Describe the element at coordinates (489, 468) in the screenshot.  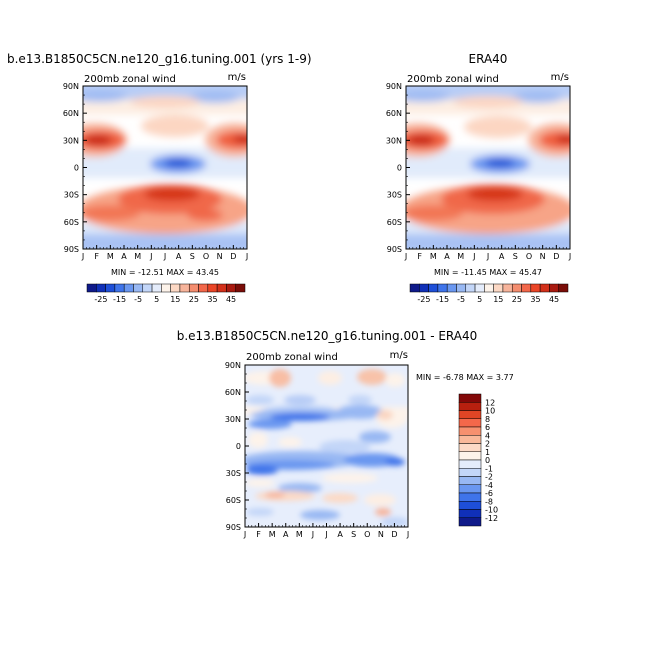
I see `colorbar-label: -1` at that location.